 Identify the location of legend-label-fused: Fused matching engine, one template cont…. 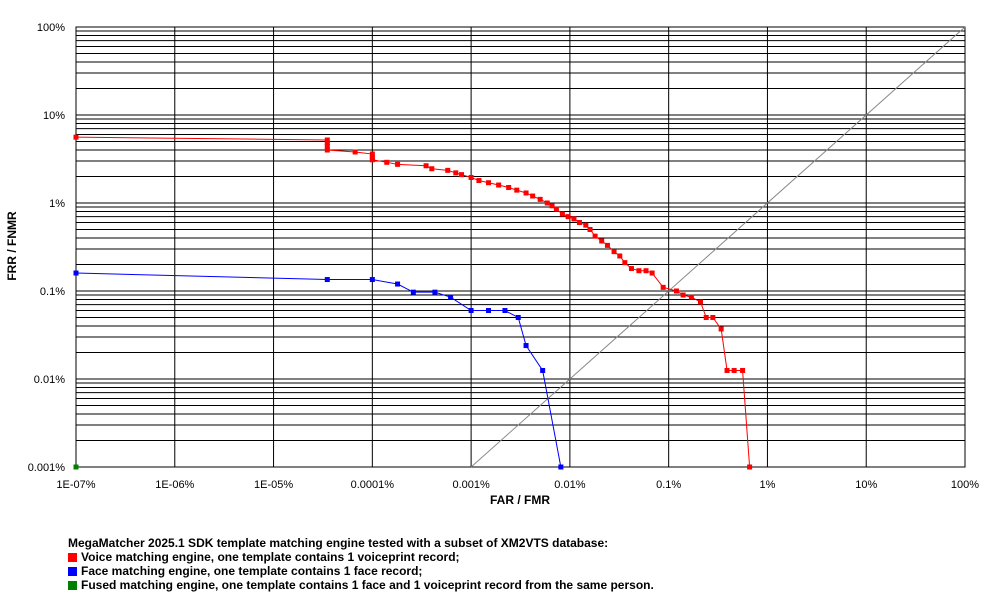
(367, 585).